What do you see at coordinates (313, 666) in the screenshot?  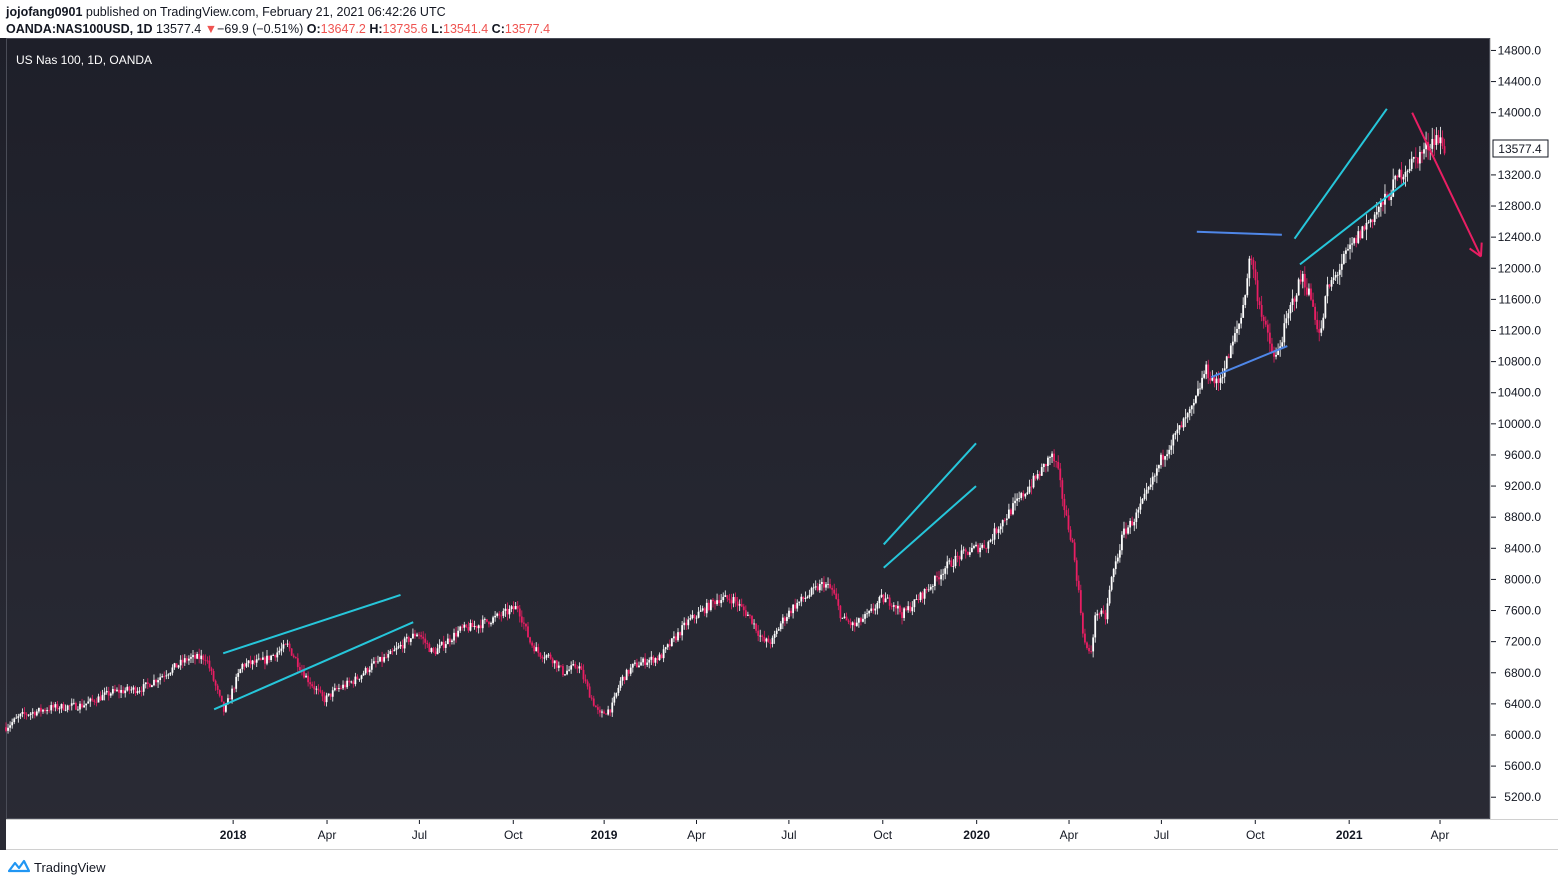 I see `channel-2018-lower` at bounding box center [313, 666].